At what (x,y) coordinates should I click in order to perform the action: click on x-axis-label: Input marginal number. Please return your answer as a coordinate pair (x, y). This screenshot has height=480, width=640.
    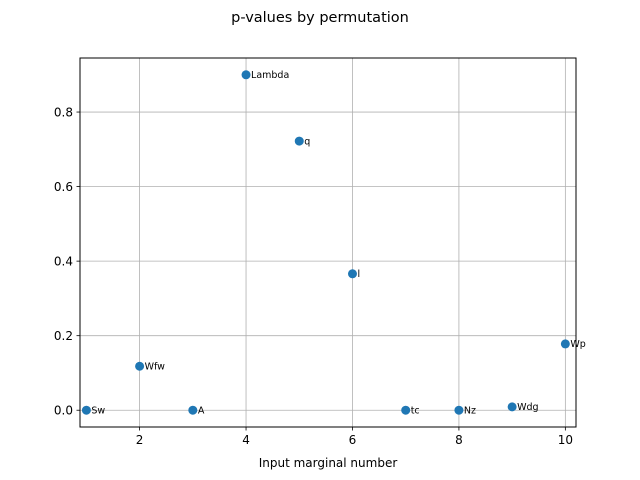
    Looking at the image, I should click on (328, 463).